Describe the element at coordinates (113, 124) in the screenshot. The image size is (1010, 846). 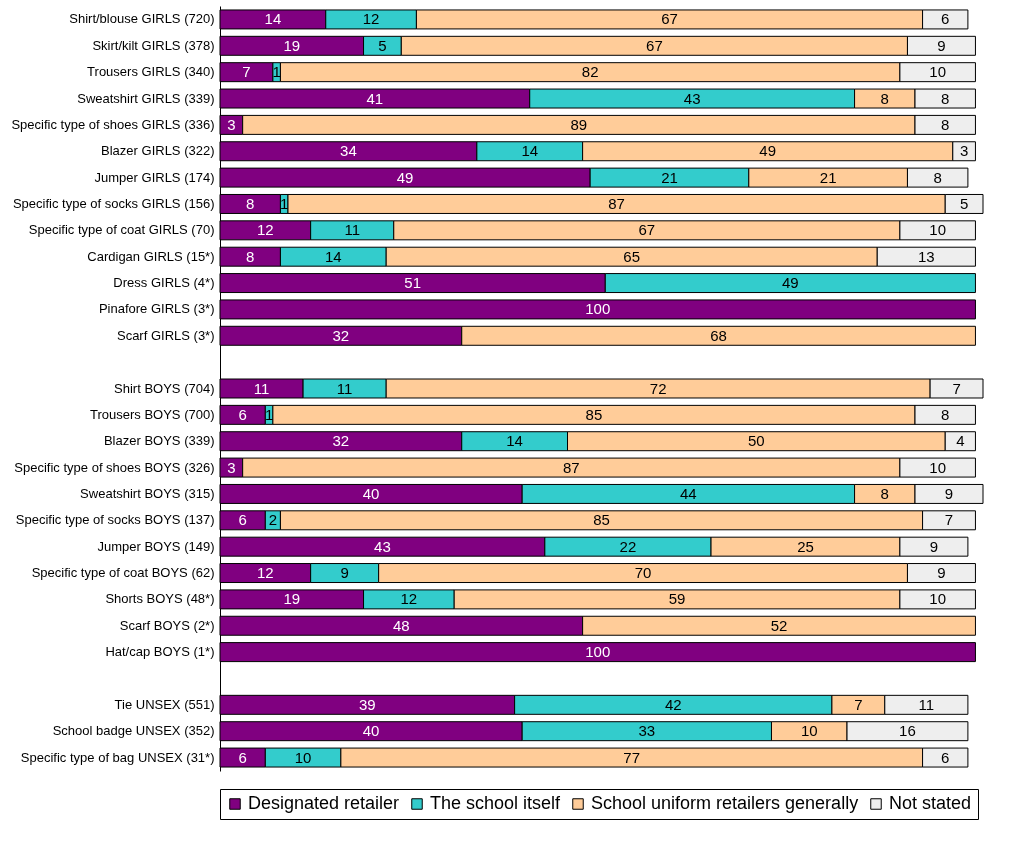
I see `y-tick-label: Specific type of shoes GIRLS (336)` at that location.